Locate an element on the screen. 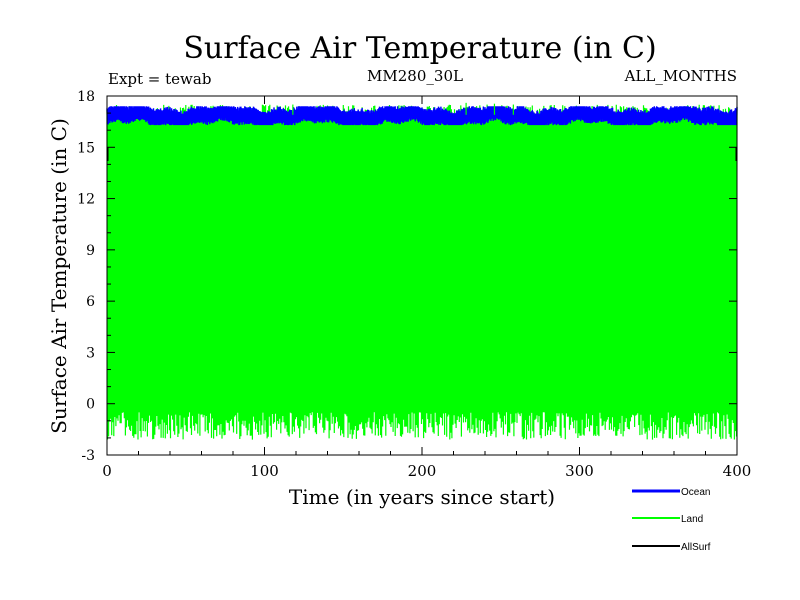 This screenshot has width=800, height=600. legend-item-allsurf: AllSurf is located at coordinates (671, 547).